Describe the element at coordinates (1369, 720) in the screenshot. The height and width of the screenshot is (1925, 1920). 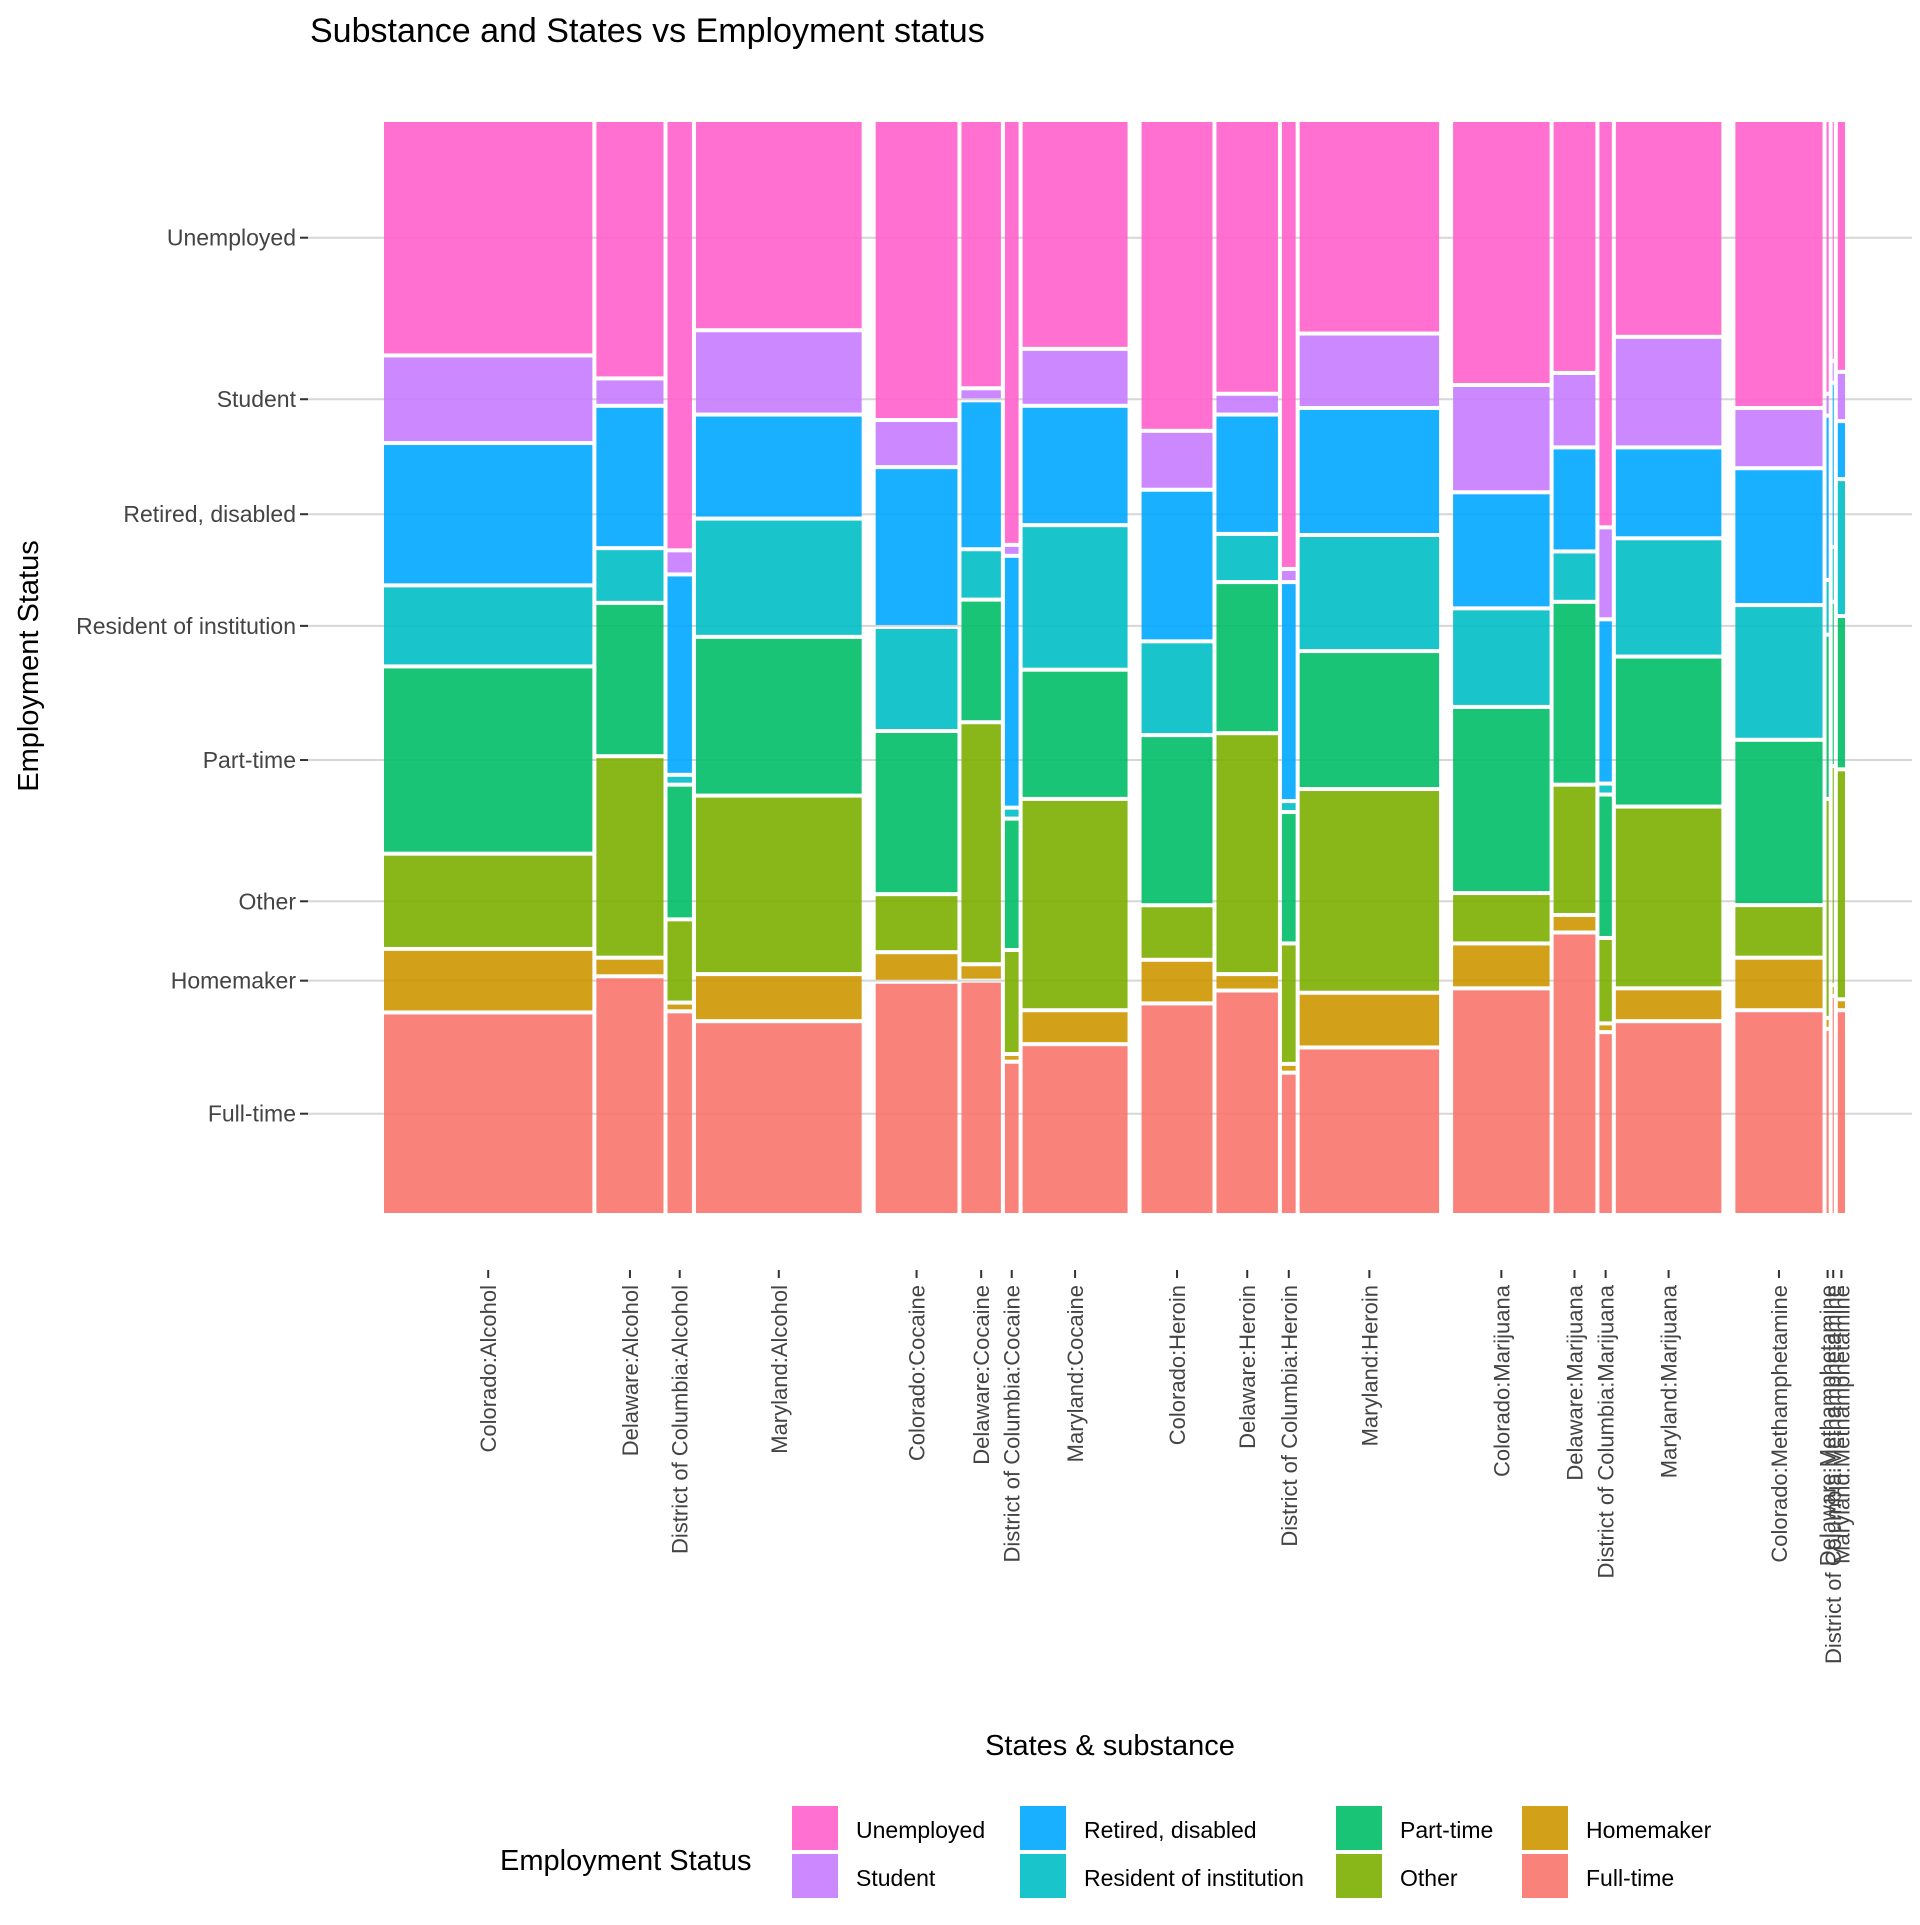
I see `tile-maryland-heroin-part-time` at that location.